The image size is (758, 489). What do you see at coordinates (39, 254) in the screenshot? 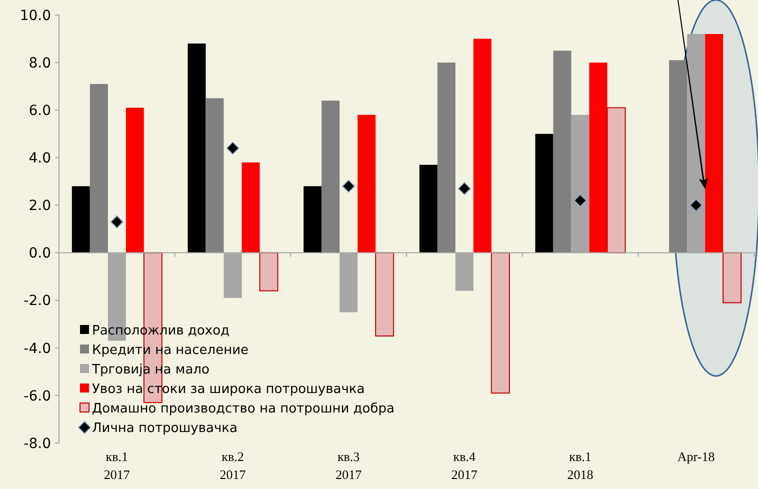
I see `y-tick-label: 0.0` at bounding box center [39, 254].